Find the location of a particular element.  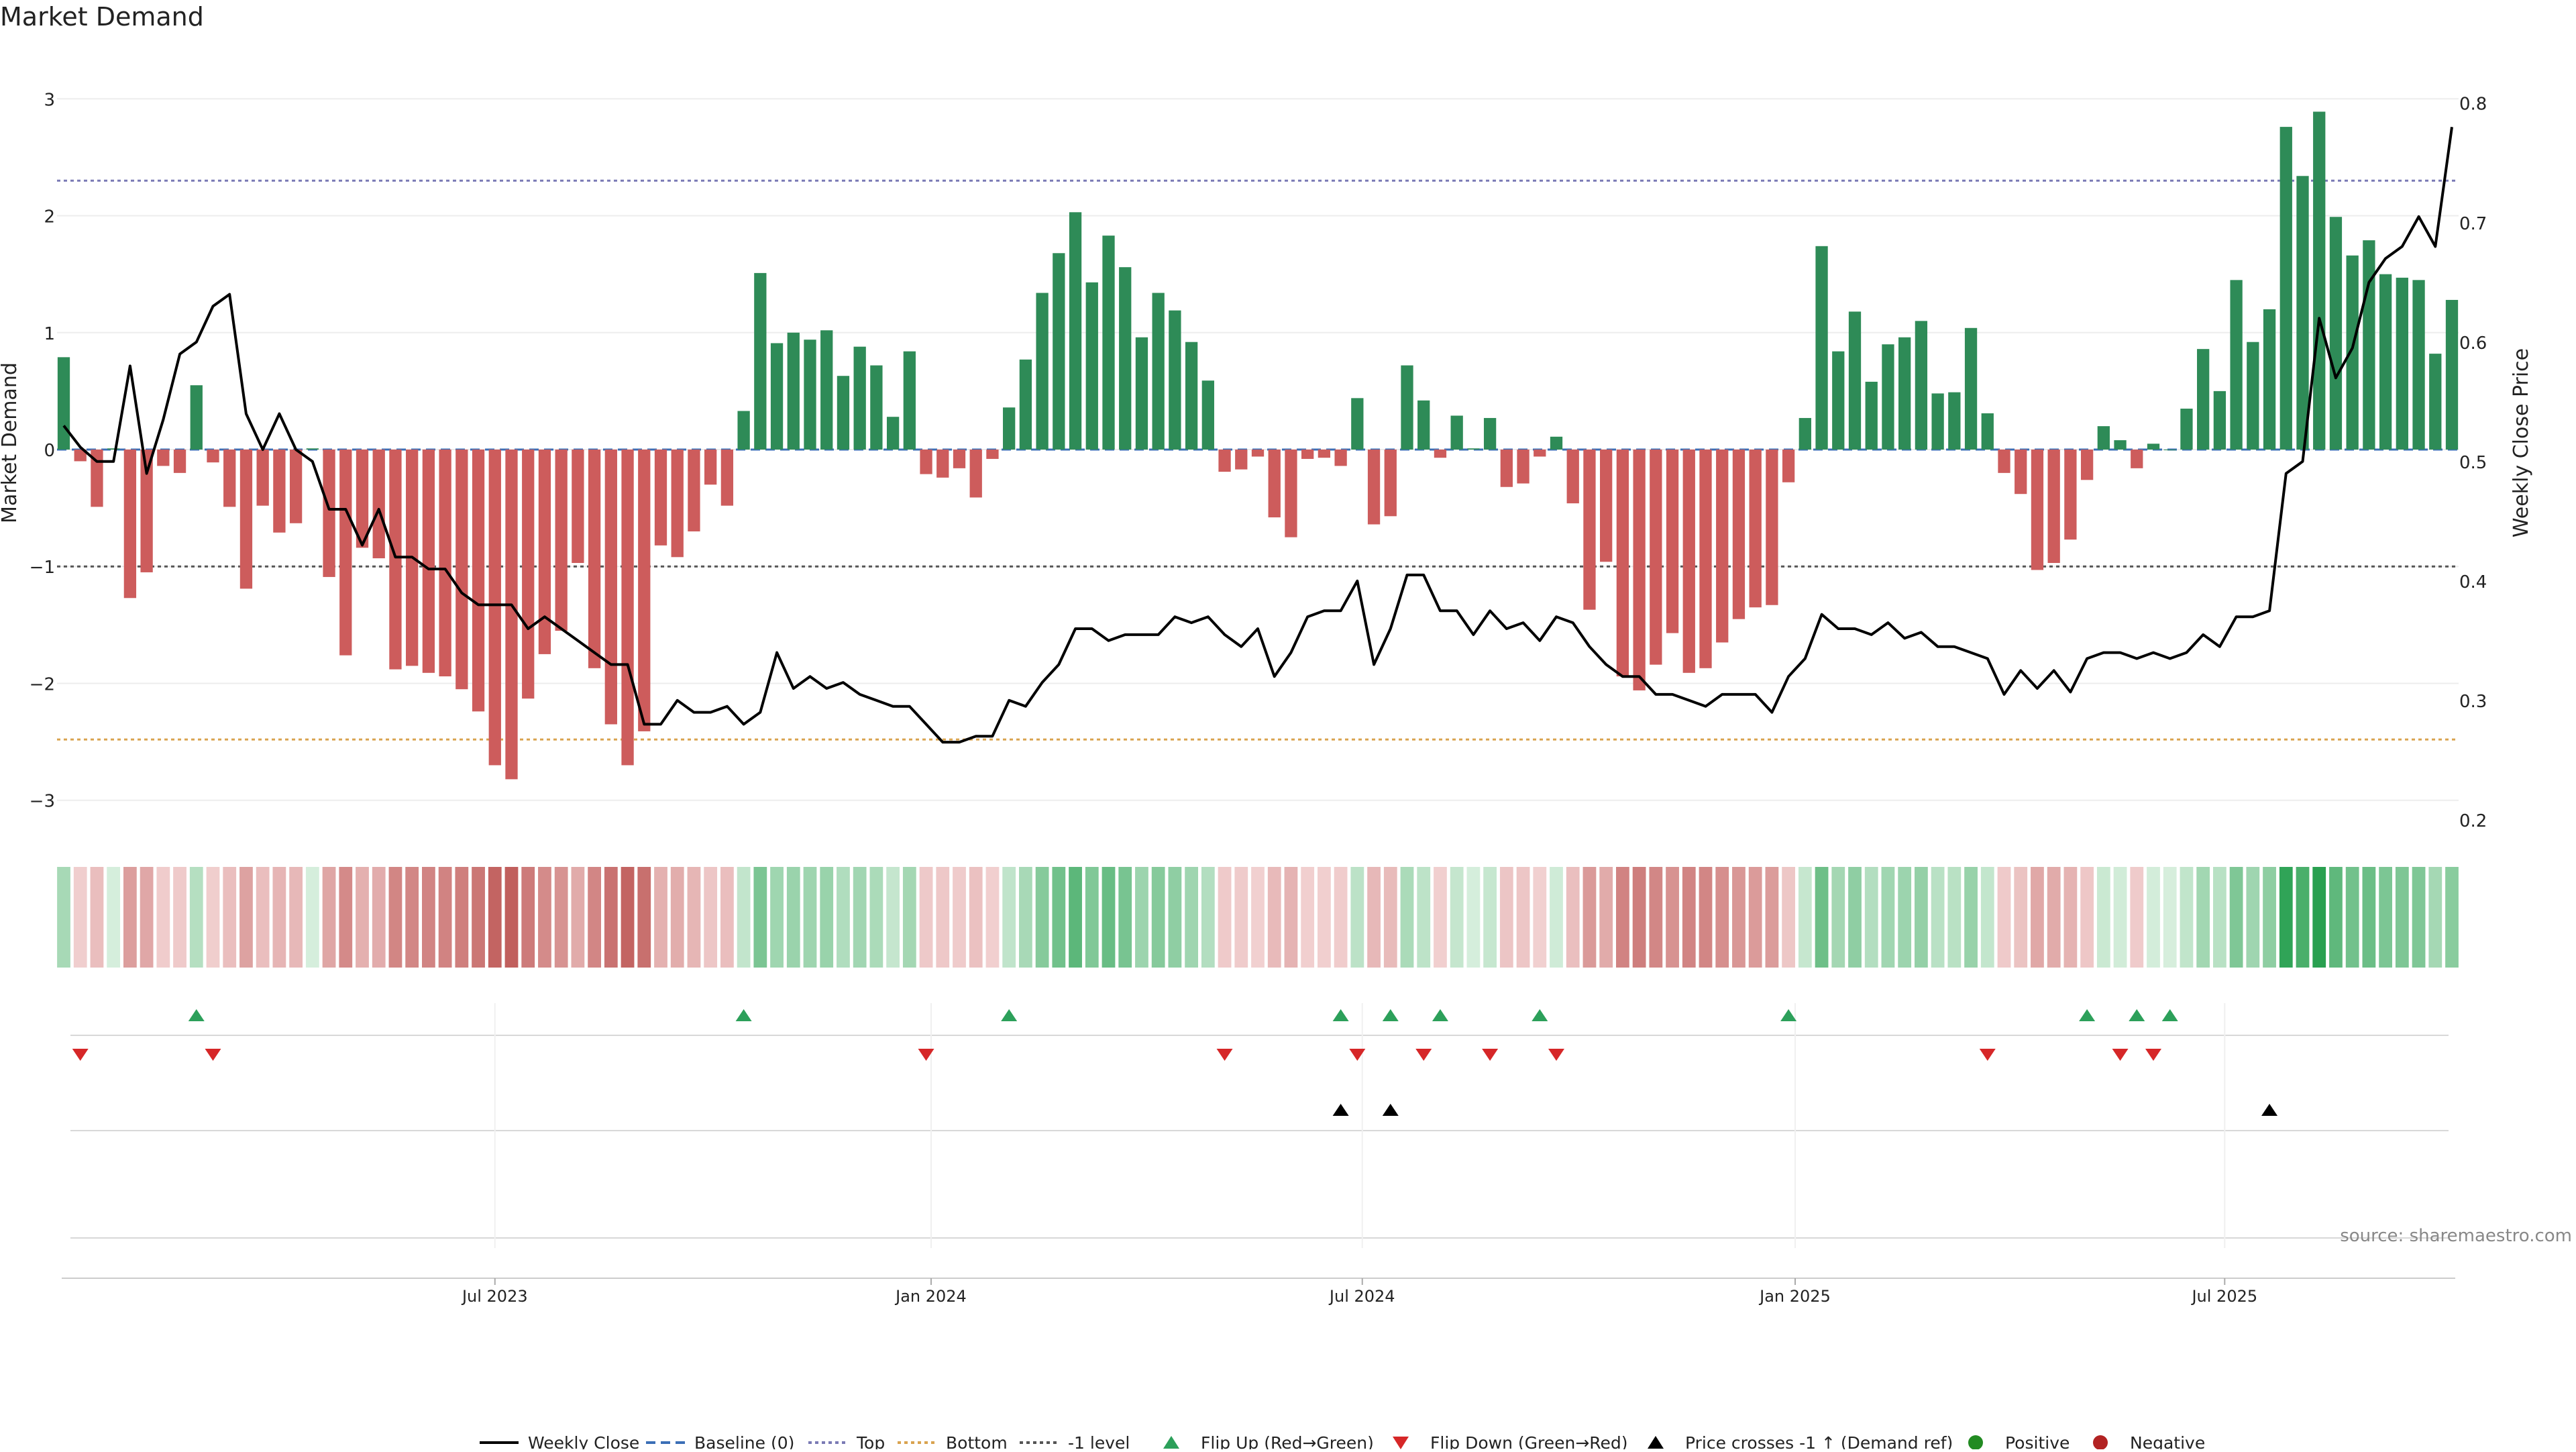

flip-up-marker is located at coordinates (1540, 1015).